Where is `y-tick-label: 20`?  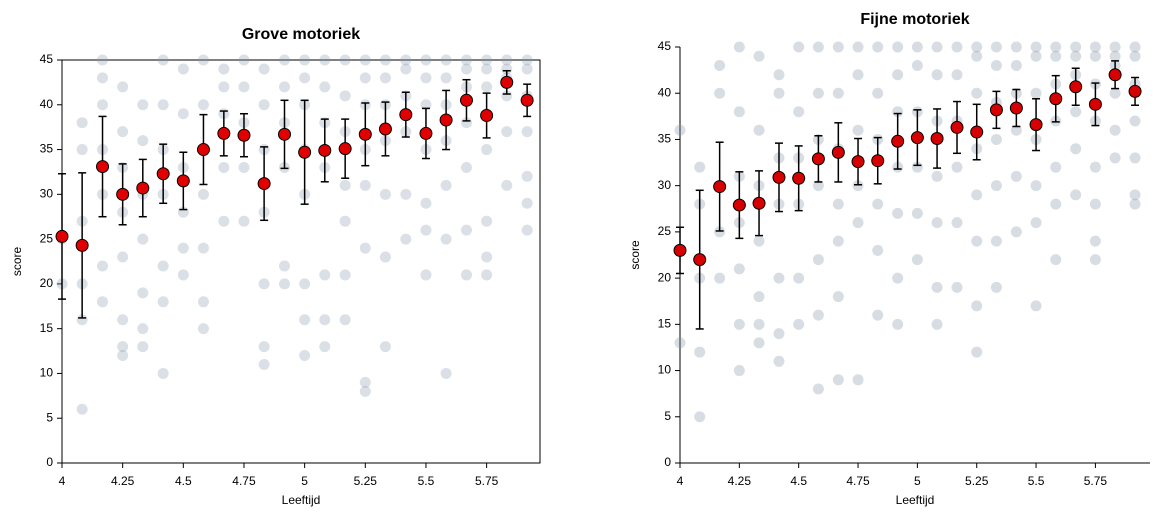
y-tick-label: 20 is located at coordinates (47, 283).